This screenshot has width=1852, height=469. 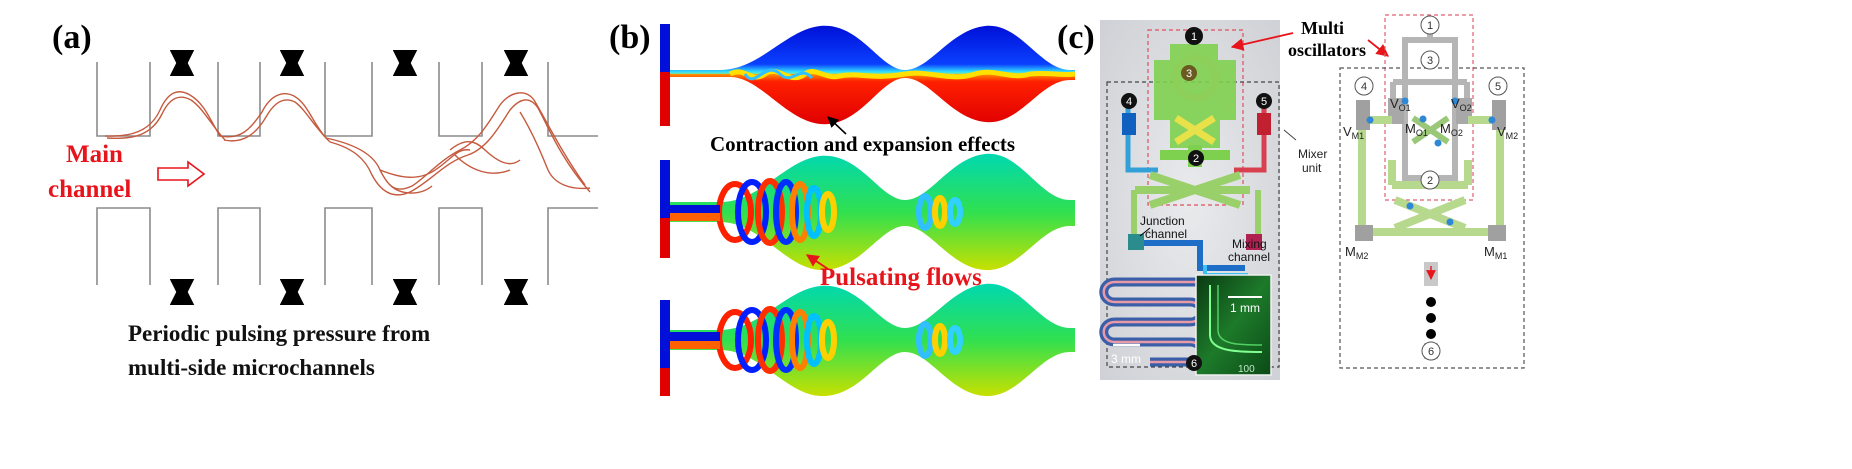 What do you see at coordinates (1327, 50) in the screenshot?
I see `multi-oscillators-line2: oscillators` at bounding box center [1327, 50].